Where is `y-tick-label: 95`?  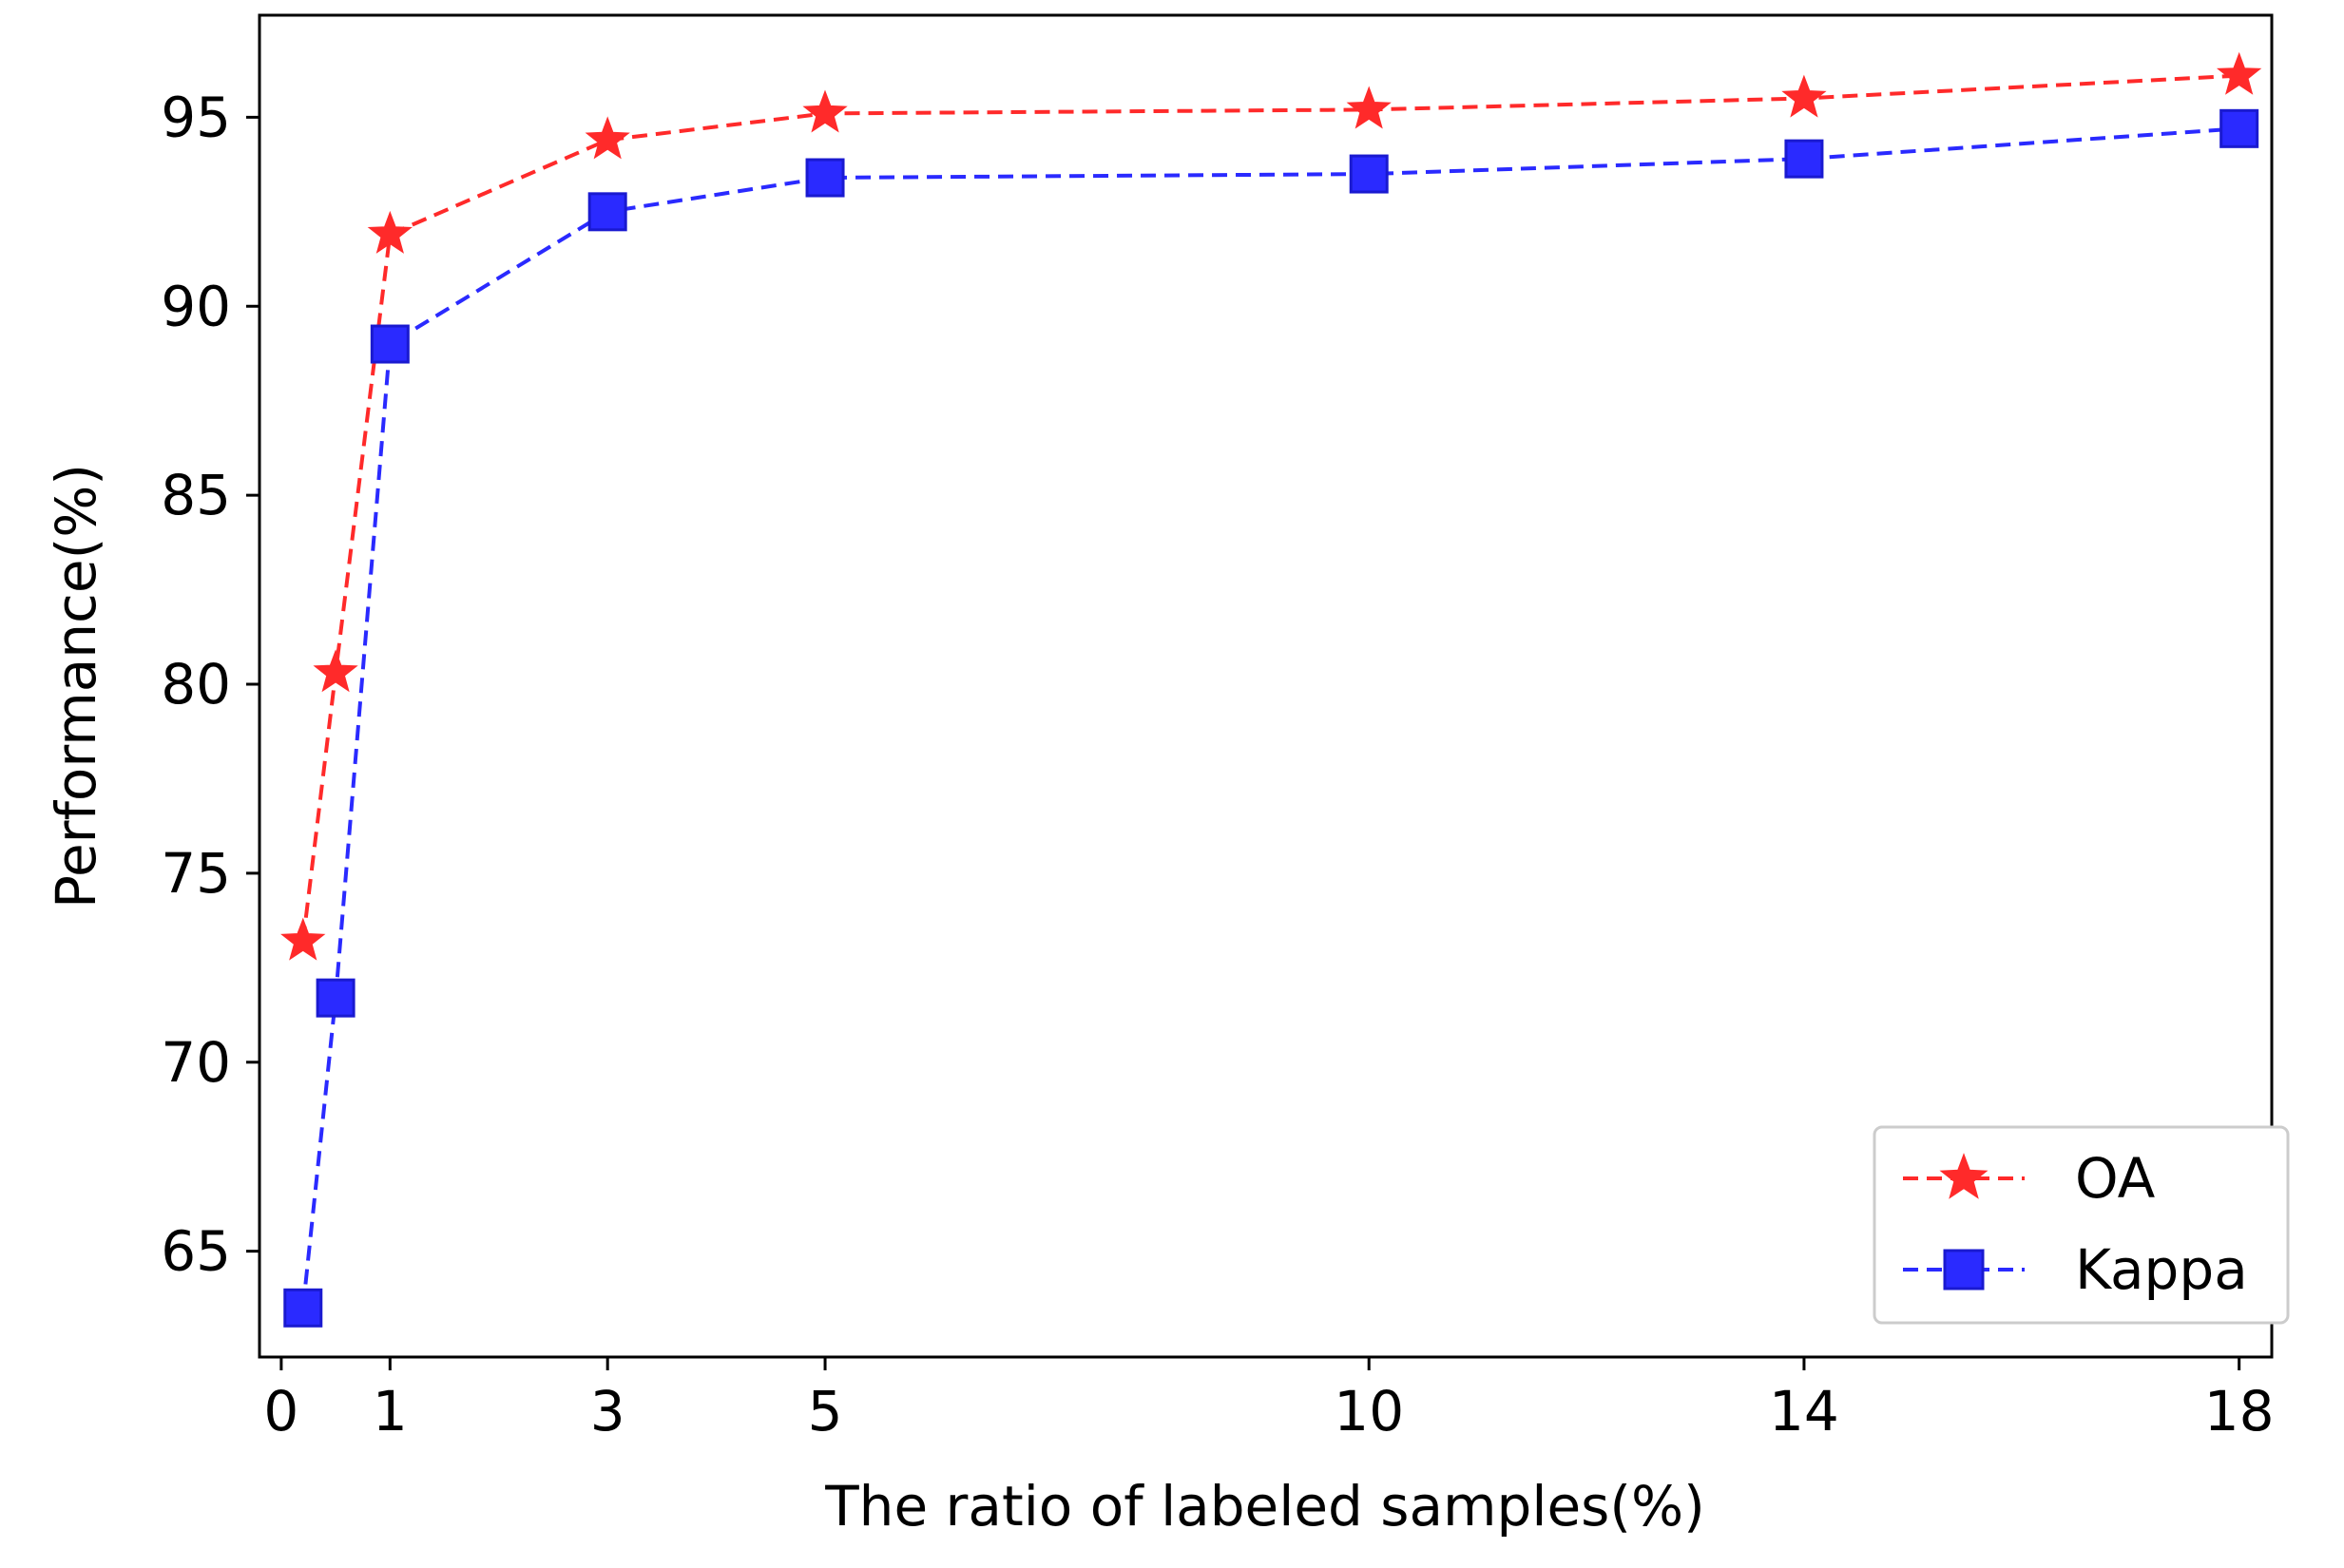 y-tick-label: 95 is located at coordinates (196, 117).